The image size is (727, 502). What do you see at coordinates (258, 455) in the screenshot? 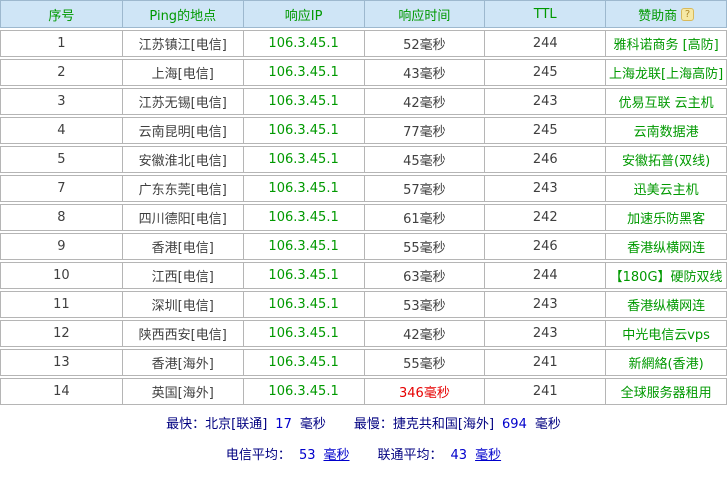
I see `telecom-avg-label: 电信平均：` at bounding box center [258, 455].